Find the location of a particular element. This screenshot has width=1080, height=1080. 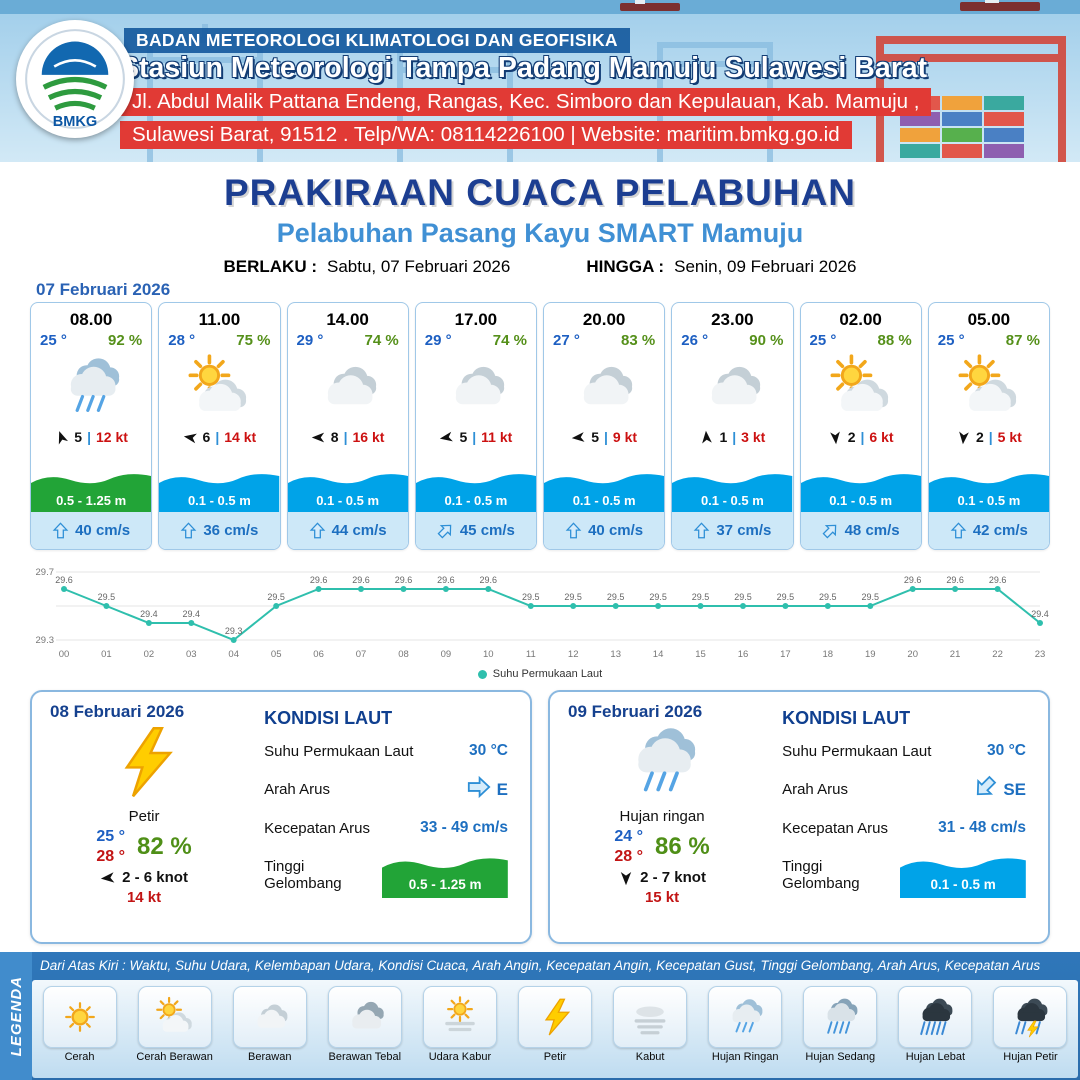

current-direction-value: SE is located at coordinates (1014, 789).